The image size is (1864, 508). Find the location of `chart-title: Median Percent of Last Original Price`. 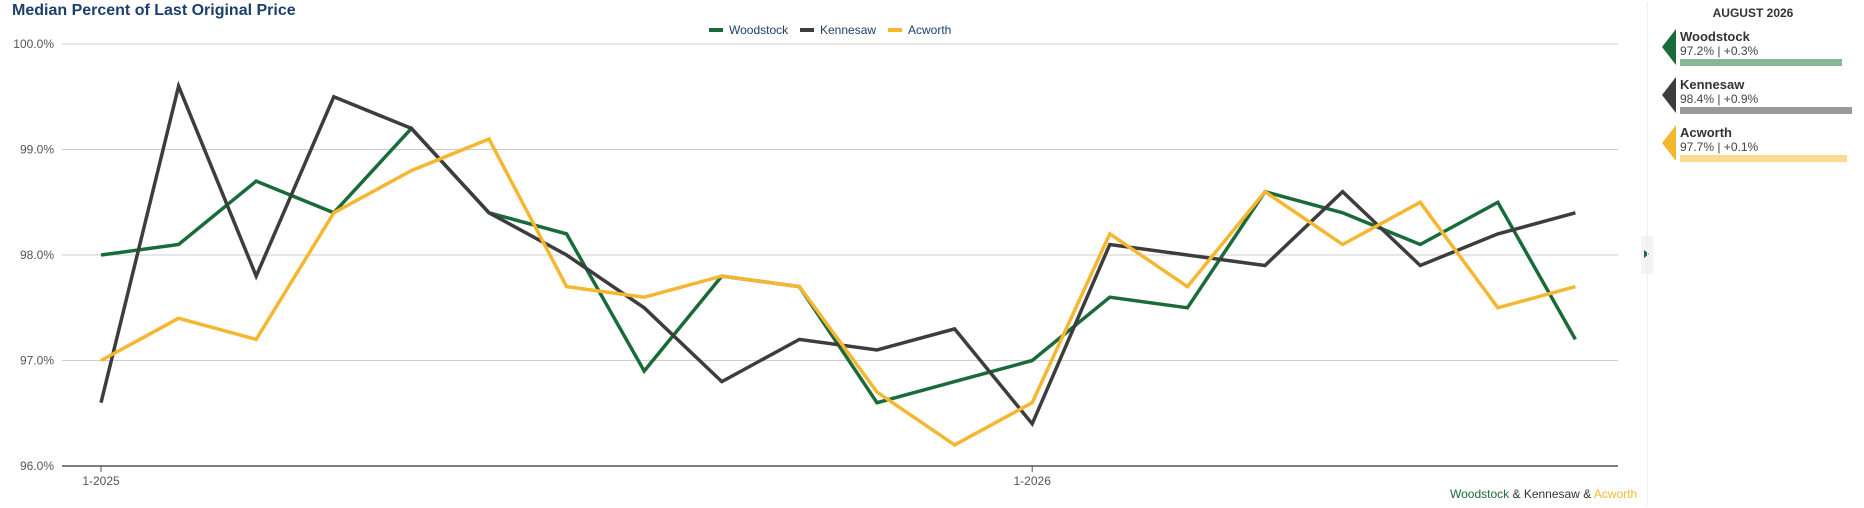

chart-title: Median Percent of Last Original Price is located at coordinates (154, 10).